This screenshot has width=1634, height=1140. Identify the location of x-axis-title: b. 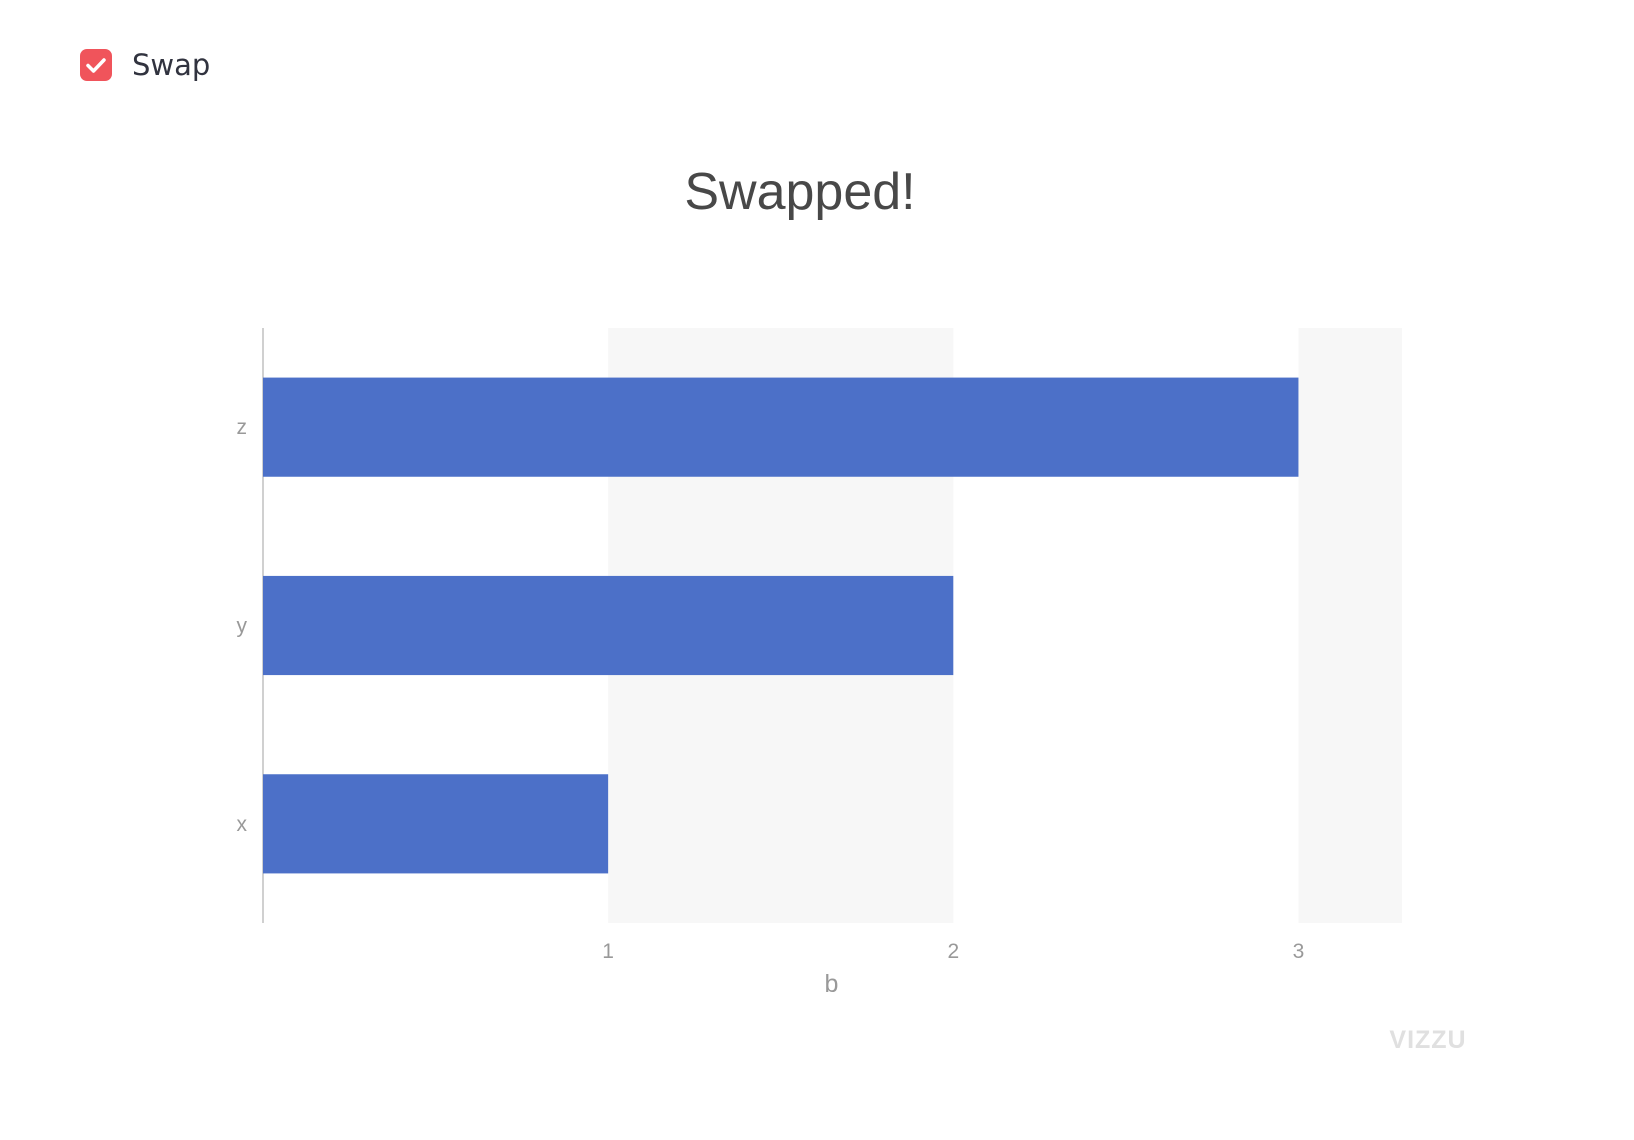
(832, 984).